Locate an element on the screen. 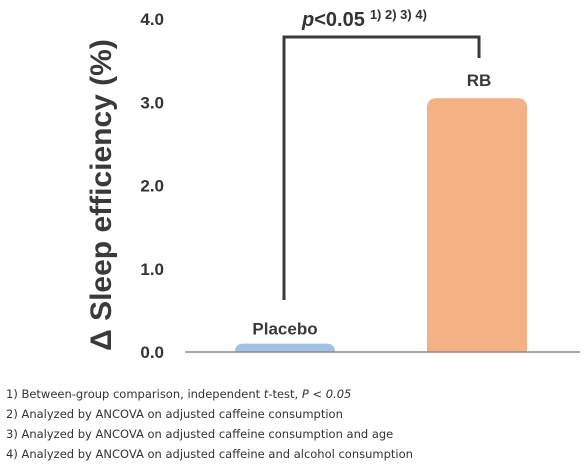  y-tick-label: 2.0 is located at coordinates (152, 186).